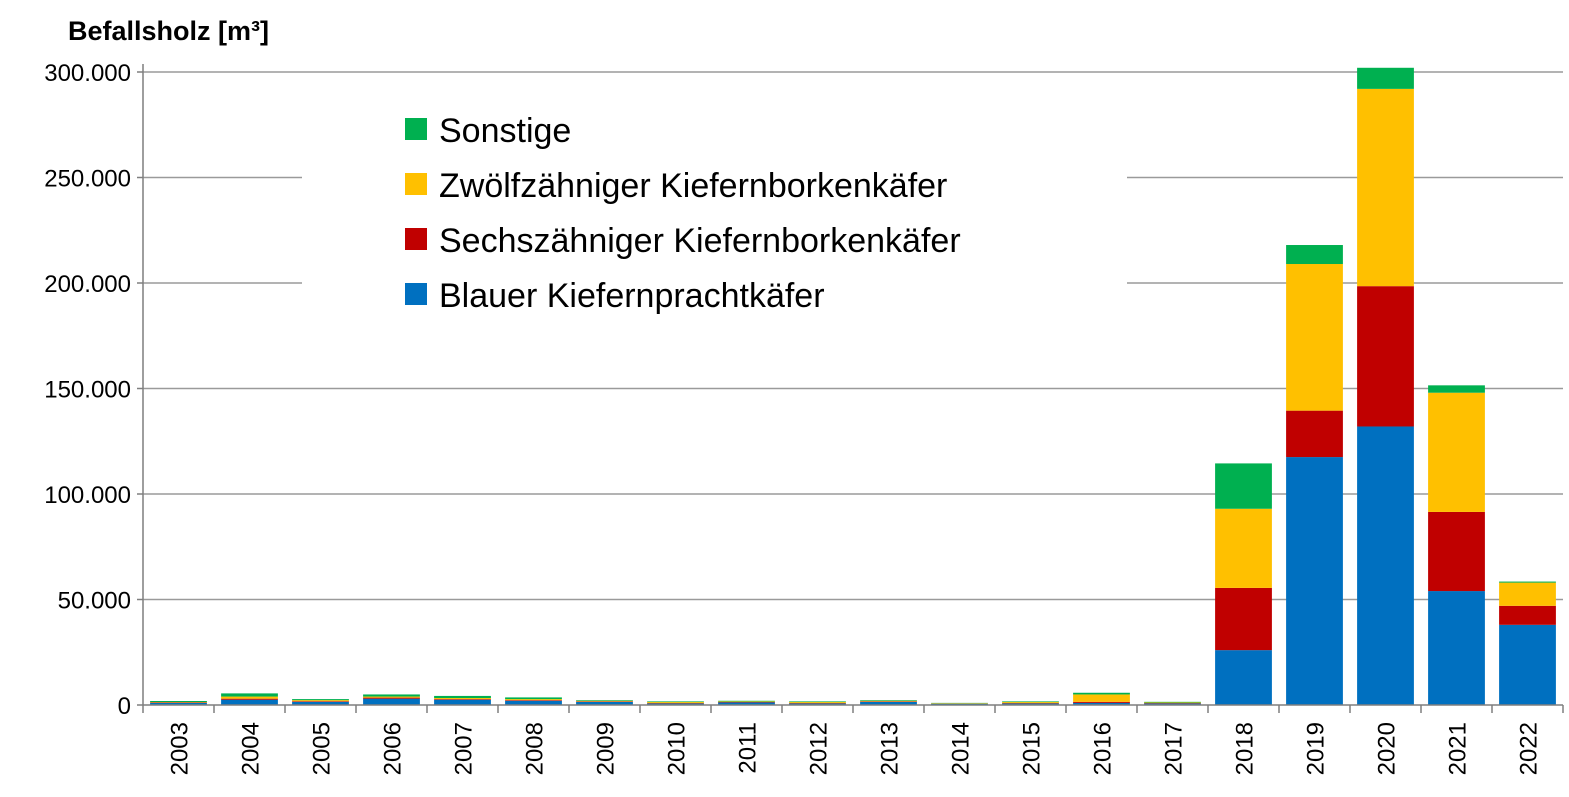  I want to click on x-tick-label: 2010, so click(677, 748).